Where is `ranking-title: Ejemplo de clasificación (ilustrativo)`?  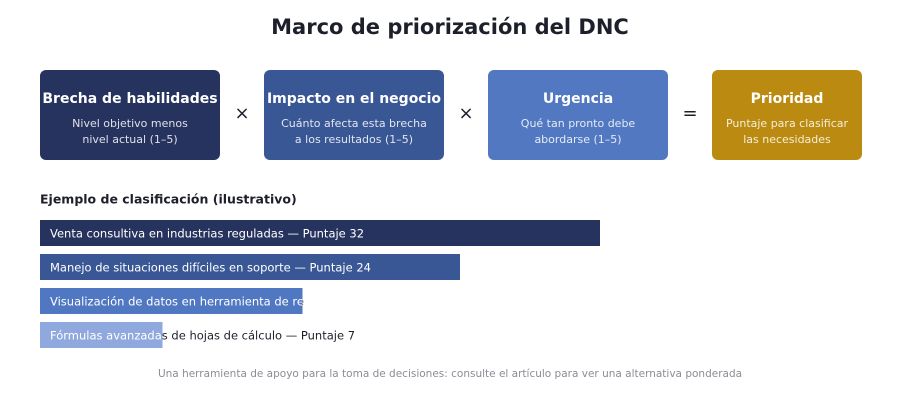
ranking-title: Ejemplo de clasificación (ilustrativo) is located at coordinates (168, 199).